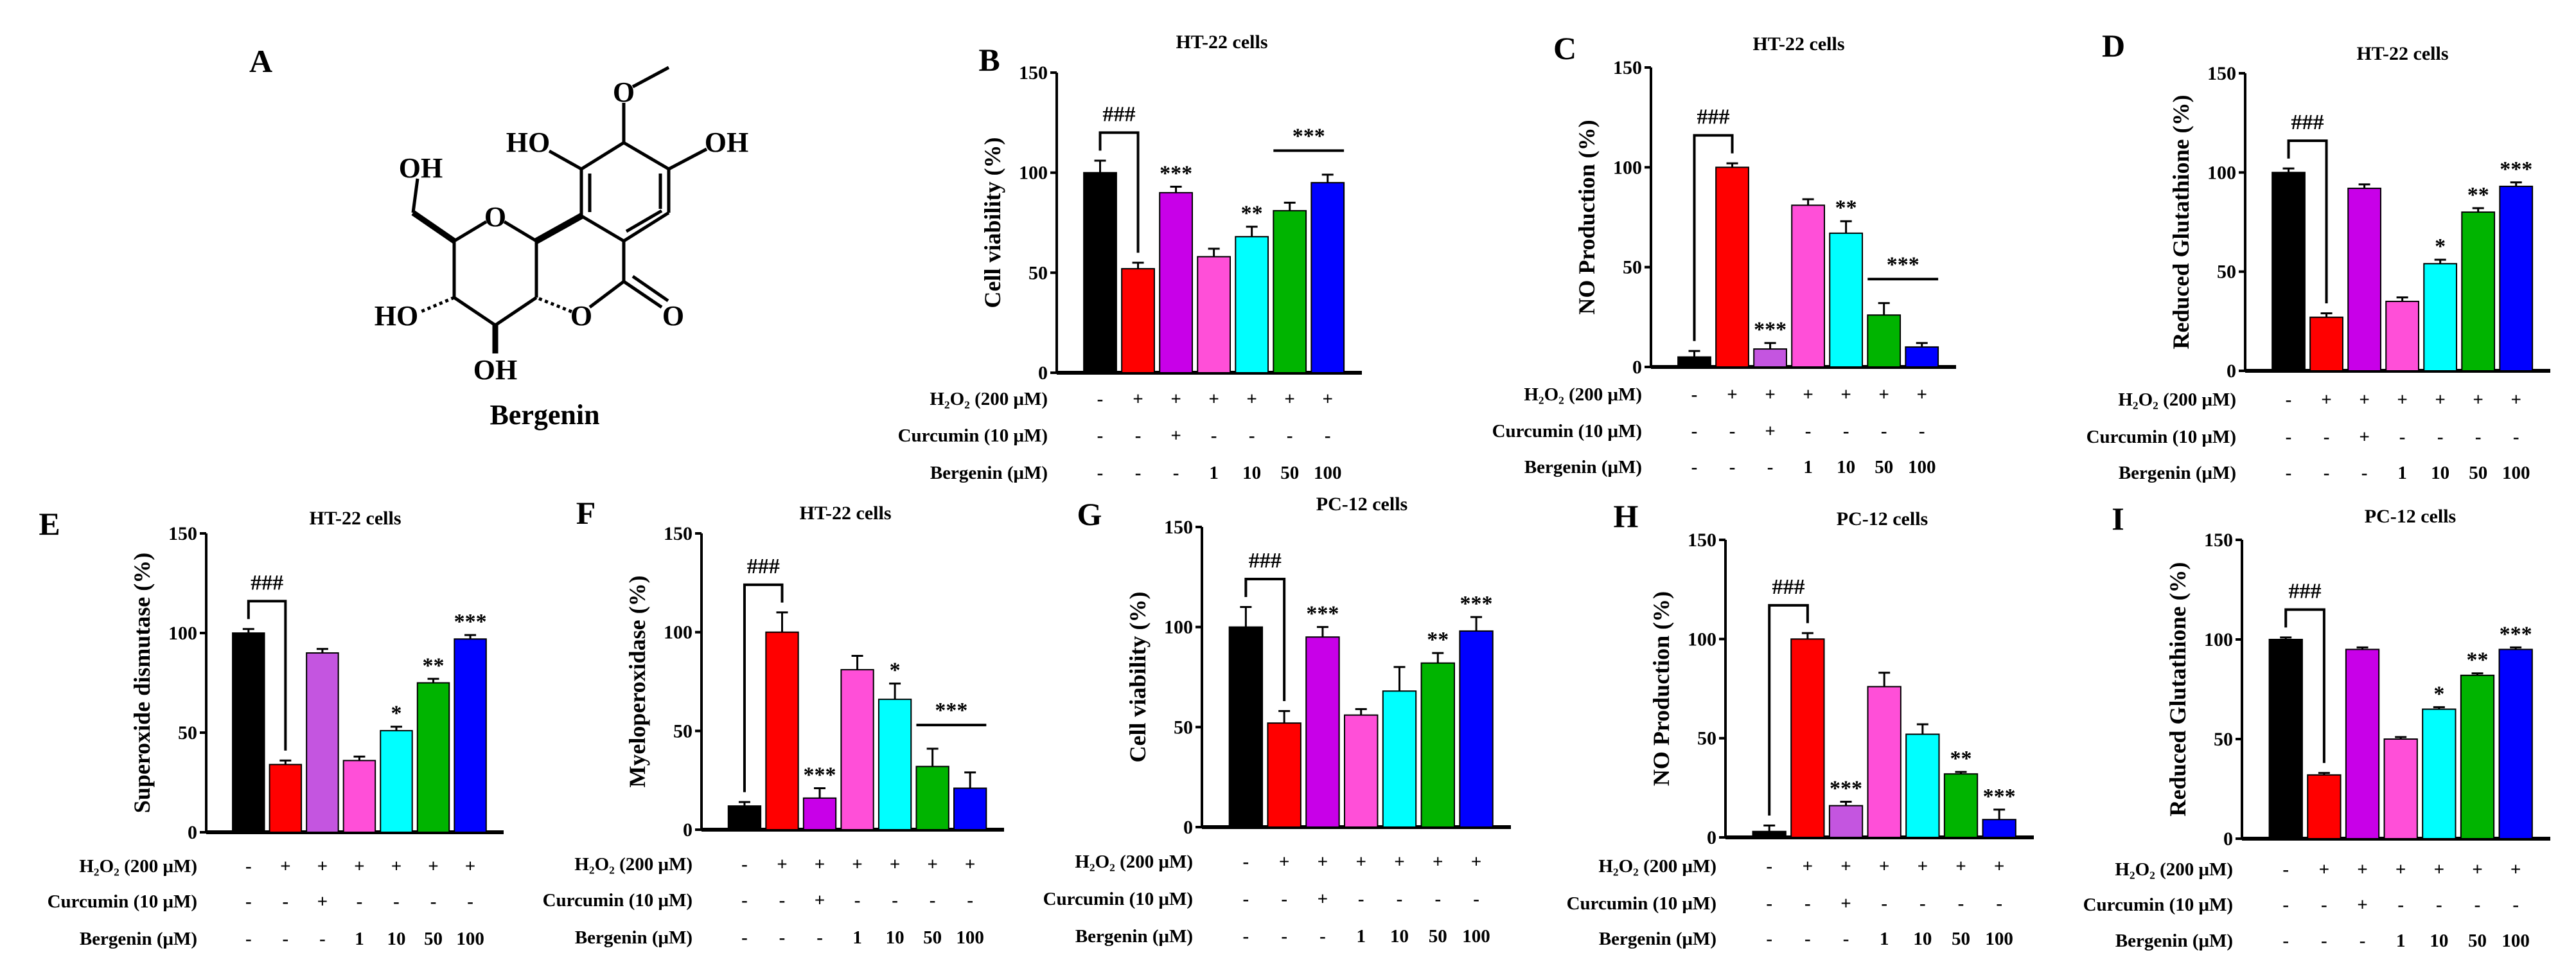 The height and width of the screenshot is (973, 2576). What do you see at coordinates (396, 714) in the screenshot?
I see `significance-label: *` at bounding box center [396, 714].